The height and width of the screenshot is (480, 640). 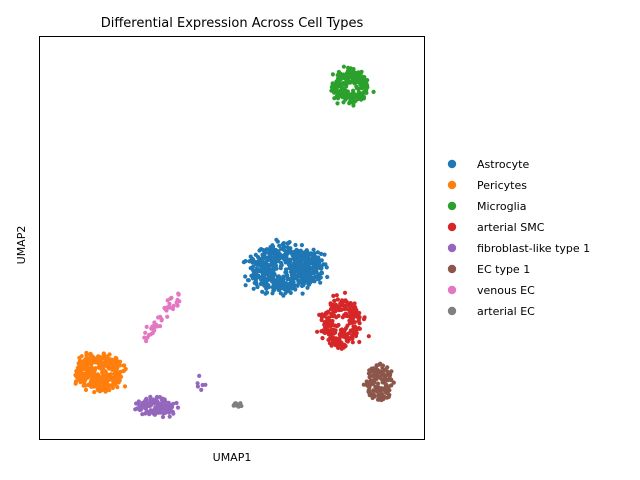 I want to click on legend-label: arterial EC, so click(x=506, y=311).